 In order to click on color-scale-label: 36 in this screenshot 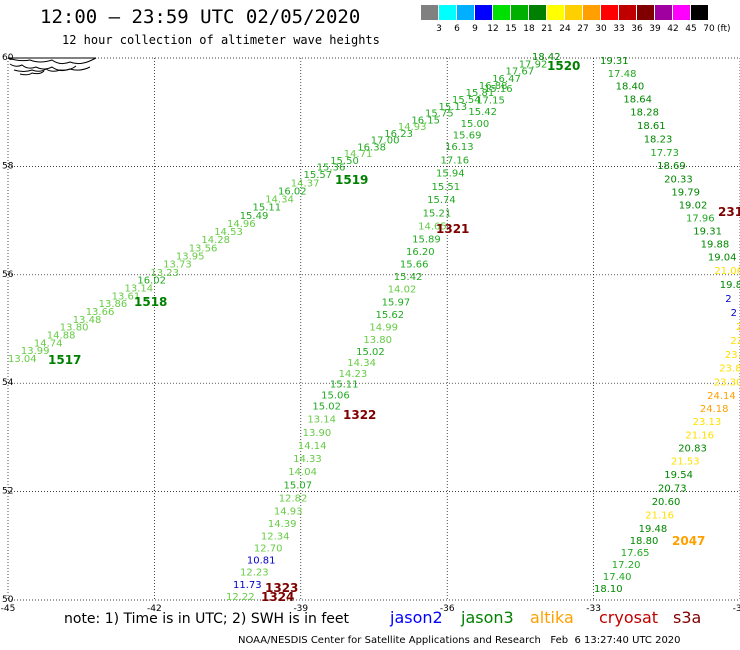, I will do `click(637, 29)`.